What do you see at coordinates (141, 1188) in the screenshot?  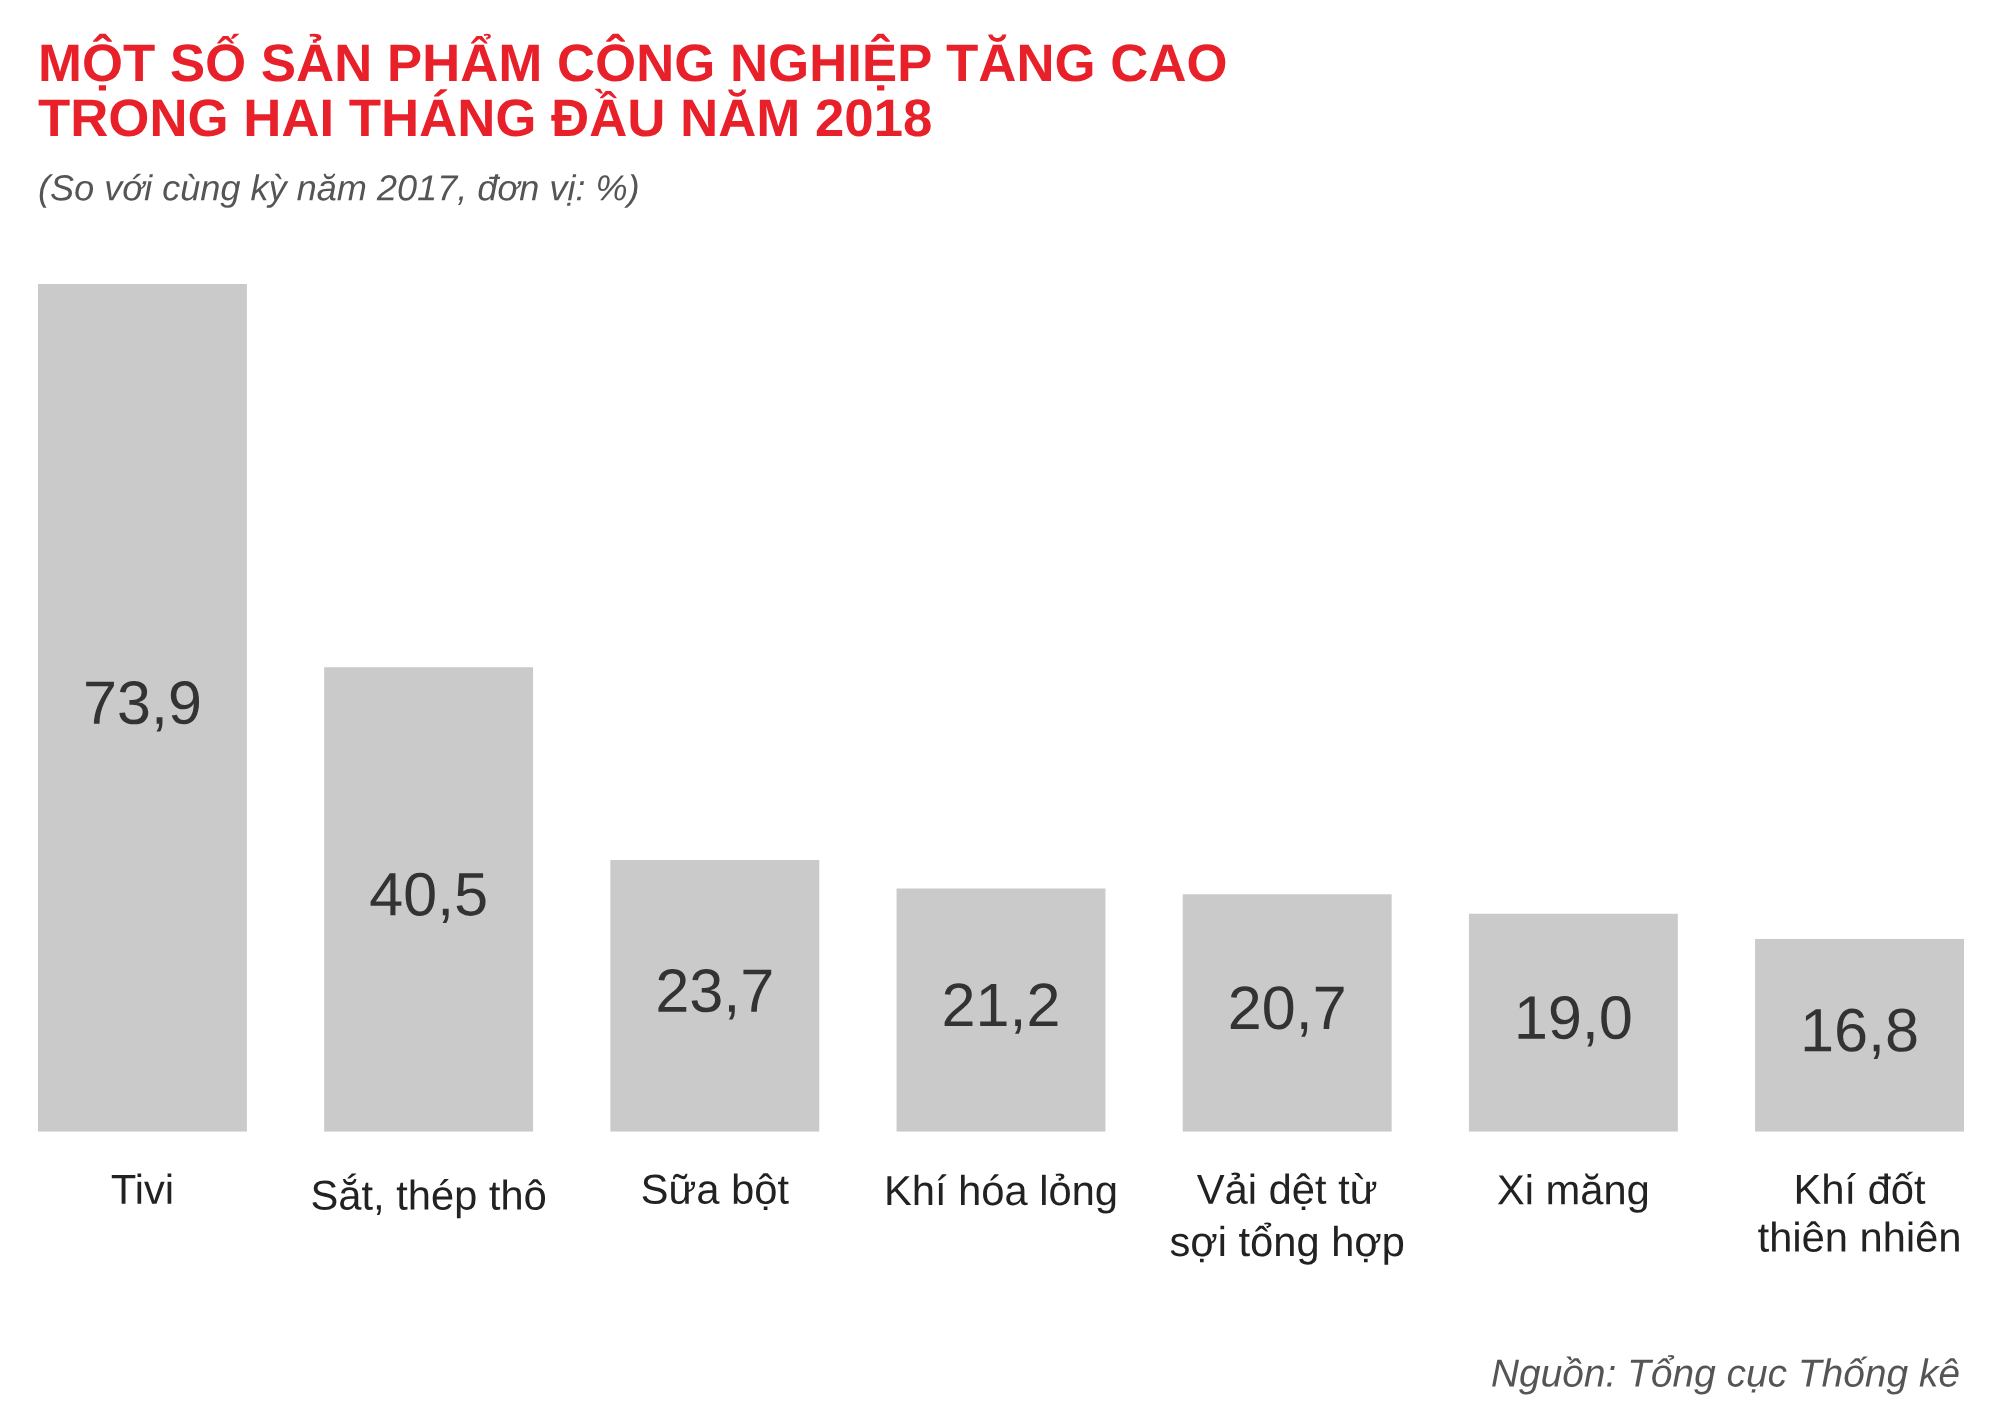 I see `x-tick-label: Tivi` at bounding box center [141, 1188].